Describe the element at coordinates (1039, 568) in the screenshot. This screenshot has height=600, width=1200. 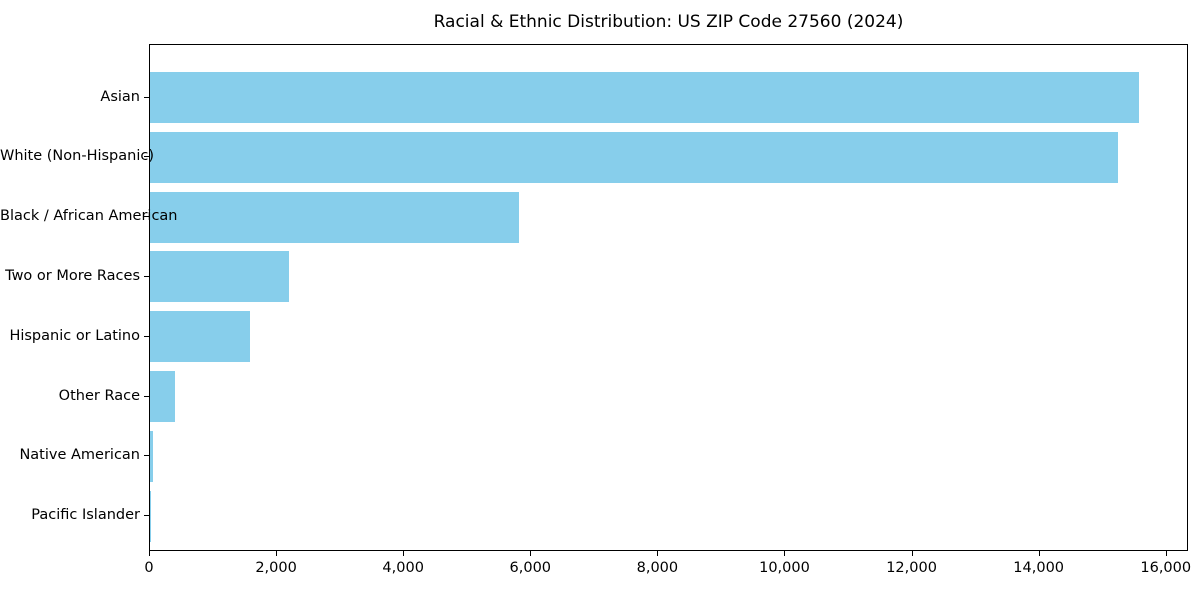
I see `x-tick-label: 14,000` at that location.